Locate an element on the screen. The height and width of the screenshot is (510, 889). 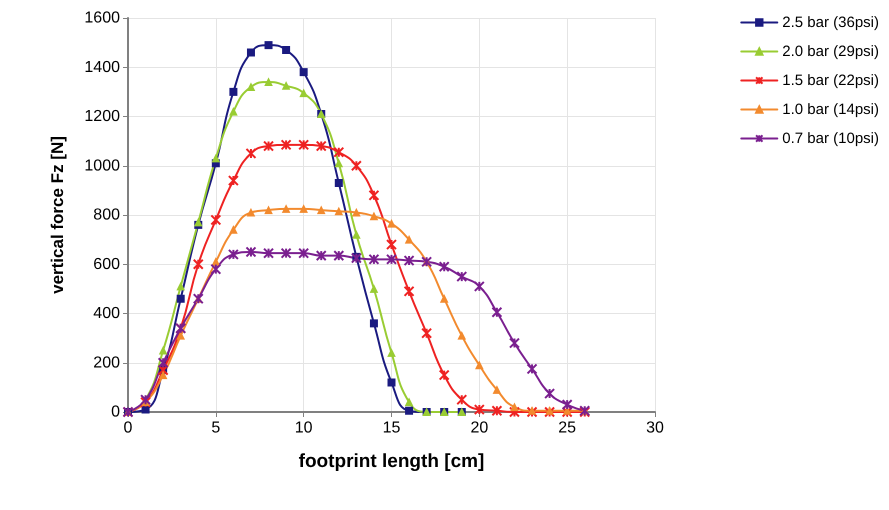
y-tick-label: 200 is located at coordinates (106, 363).